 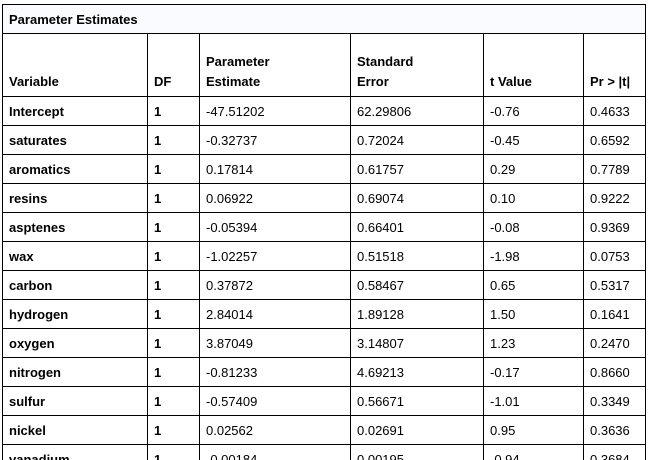 I want to click on cell-tvalue: 0.65, so click(x=533, y=285).